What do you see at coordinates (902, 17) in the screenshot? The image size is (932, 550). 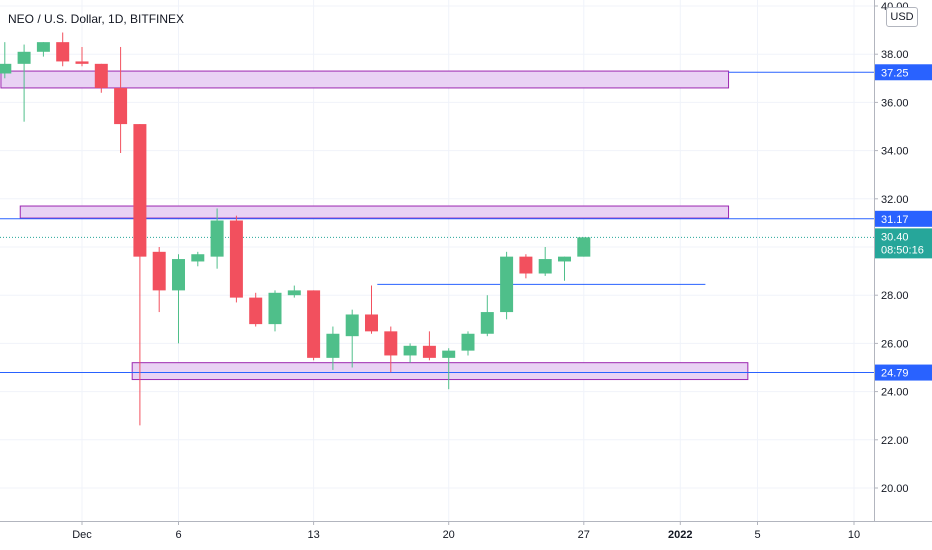 I see `currency-button: USD` at bounding box center [902, 17].